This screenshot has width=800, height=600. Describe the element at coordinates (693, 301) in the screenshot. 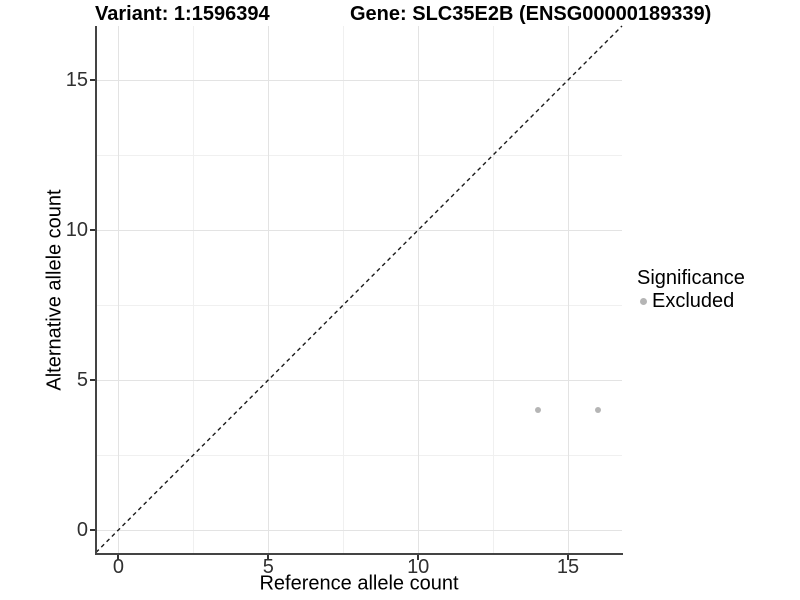

I see `legend-item-label: Excluded` at that location.